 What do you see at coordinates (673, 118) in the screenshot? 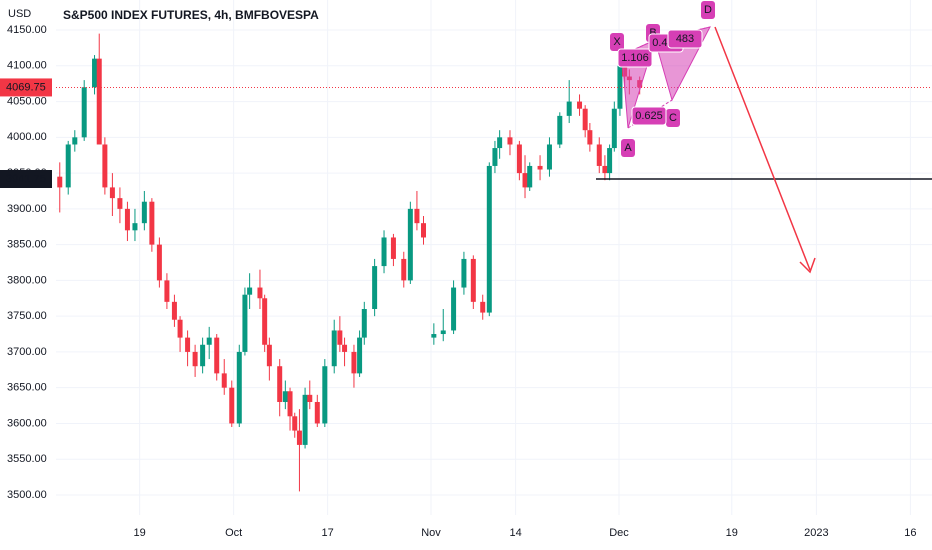
I see `pattern-point-label: C` at bounding box center [673, 118].